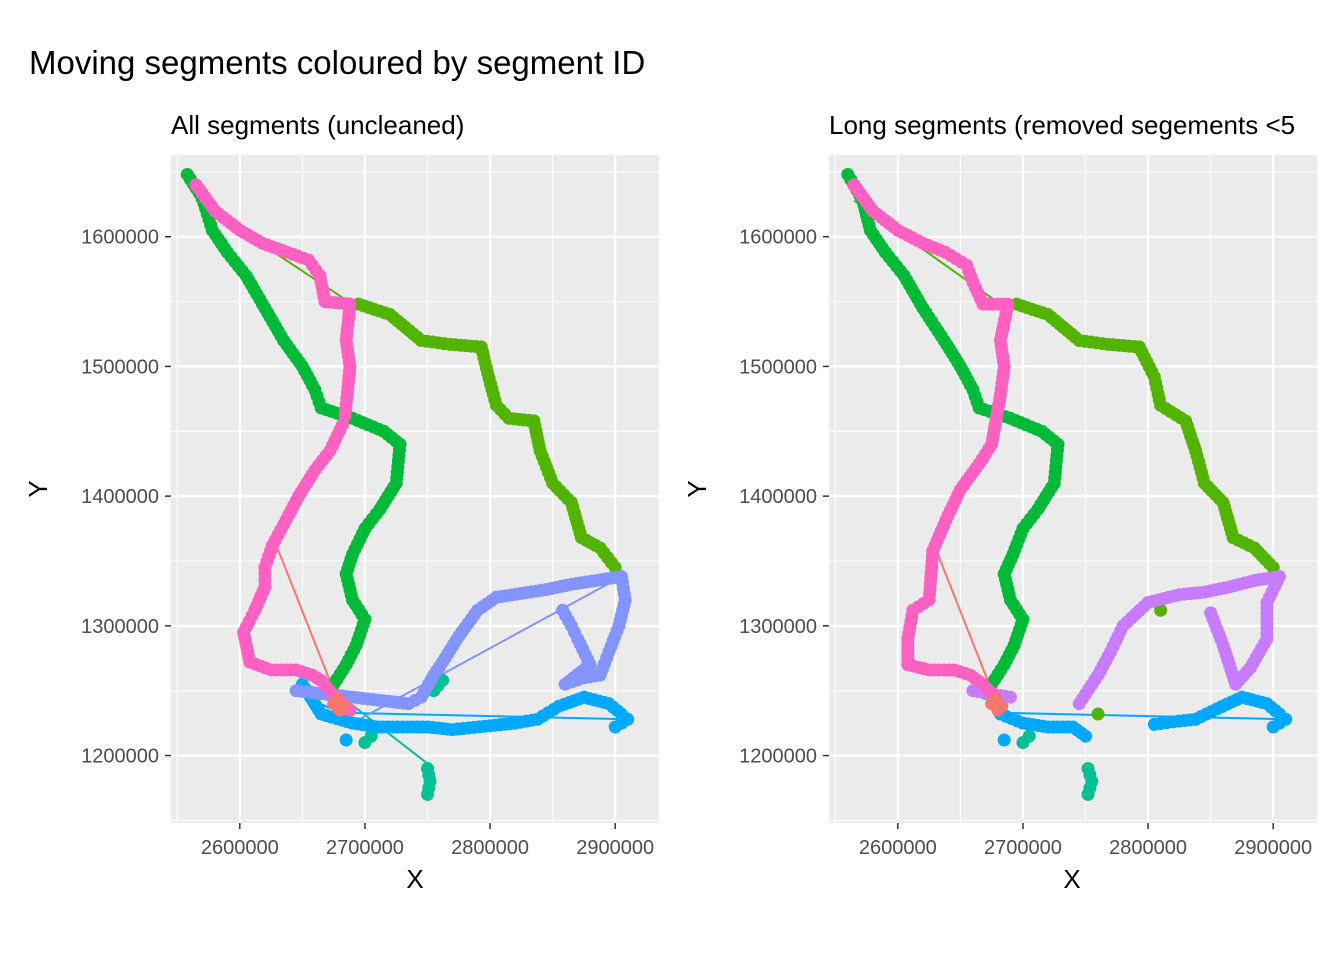 The width and height of the screenshot is (1344, 960). I want to click on panel-title: All segments (uncleaned), so click(317, 125).